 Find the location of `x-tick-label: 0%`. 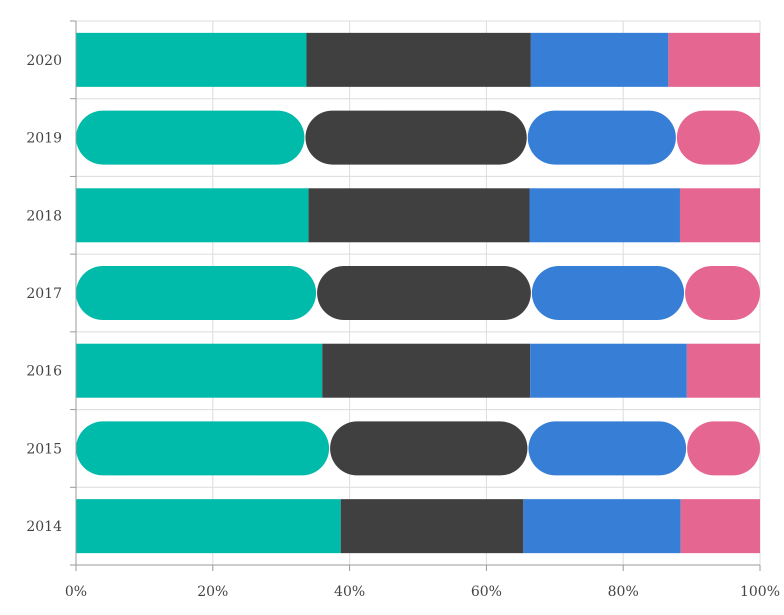

x-tick-label: 0% is located at coordinates (76, 592).